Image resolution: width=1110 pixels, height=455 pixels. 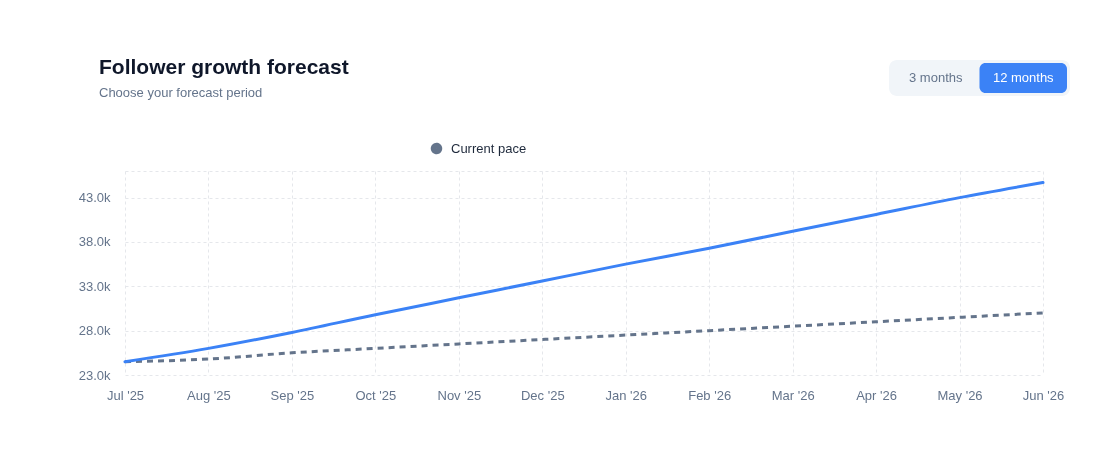 What do you see at coordinates (94, 242) in the screenshot?
I see `y-tick-label: 38.0k` at bounding box center [94, 242].